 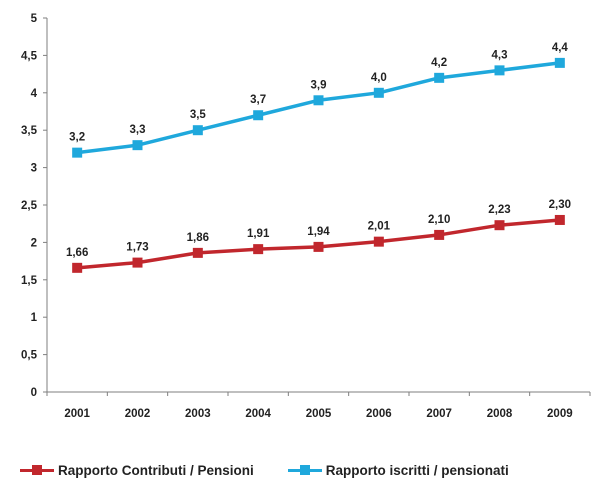 What do you see at coordinates (198, 115) in the screenshot?
I see `data-label: 3,5` at bounding box center [198, 115].